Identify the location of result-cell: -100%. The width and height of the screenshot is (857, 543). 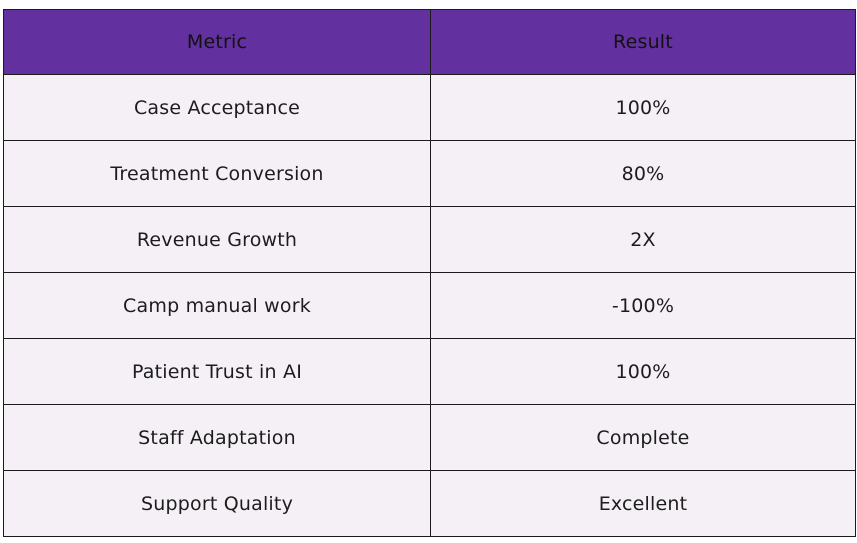
(643, 305).